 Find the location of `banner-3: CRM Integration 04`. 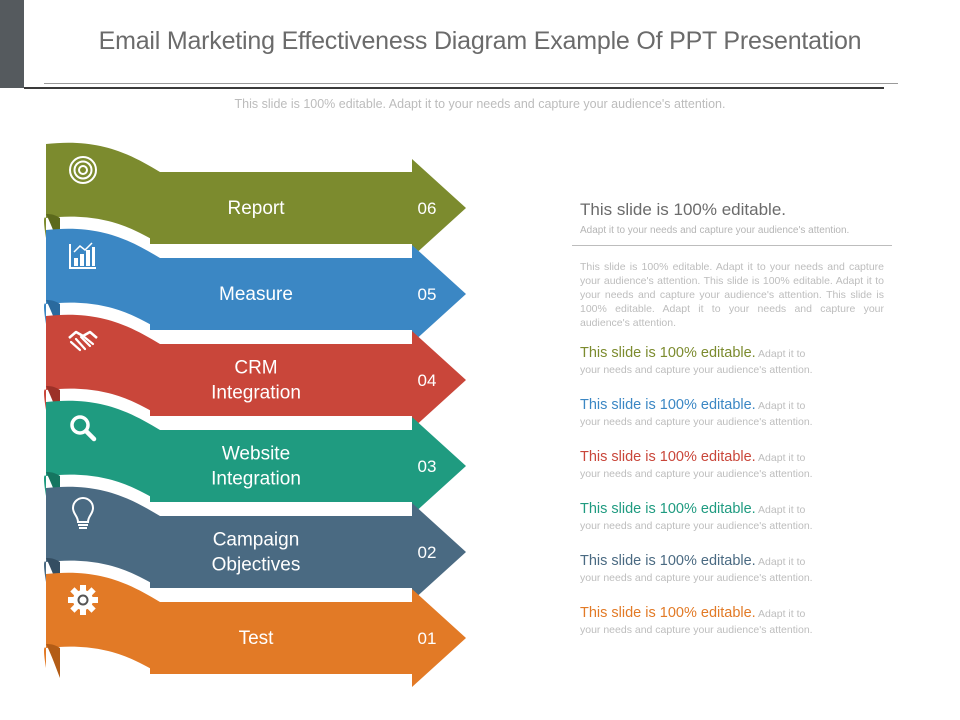

banner-3: CRM Integration 04 is located at coordinates (255, 371).